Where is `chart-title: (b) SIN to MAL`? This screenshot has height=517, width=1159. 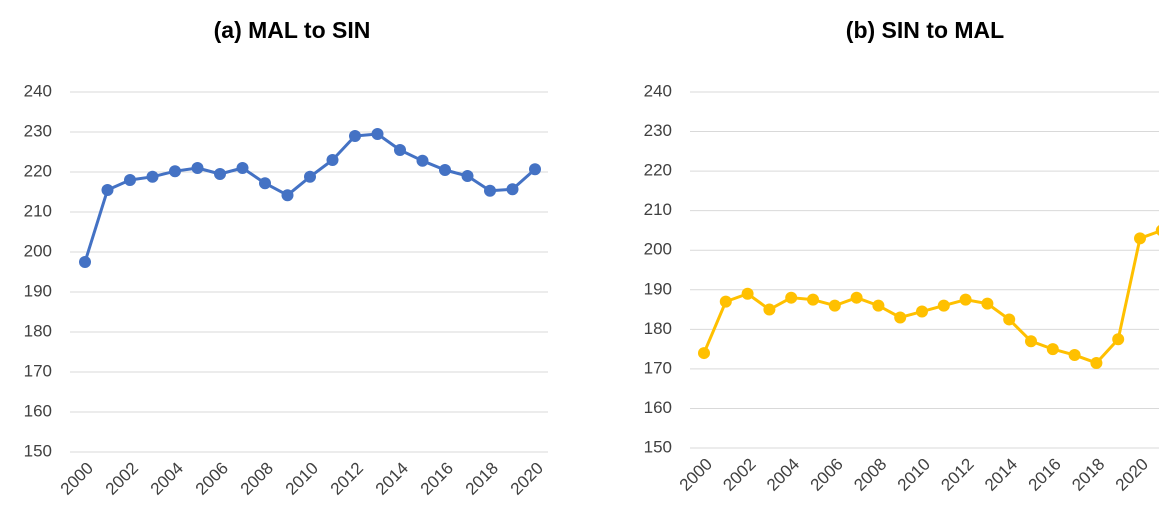 chart-title: (b) SIN to MAL is located at coordinates (925, 30).